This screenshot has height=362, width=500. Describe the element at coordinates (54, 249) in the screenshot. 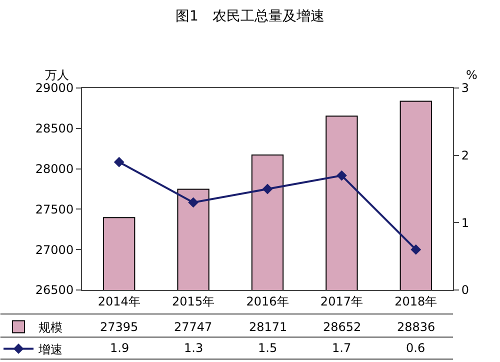

I see `y-tick-label: 27000` at that location.